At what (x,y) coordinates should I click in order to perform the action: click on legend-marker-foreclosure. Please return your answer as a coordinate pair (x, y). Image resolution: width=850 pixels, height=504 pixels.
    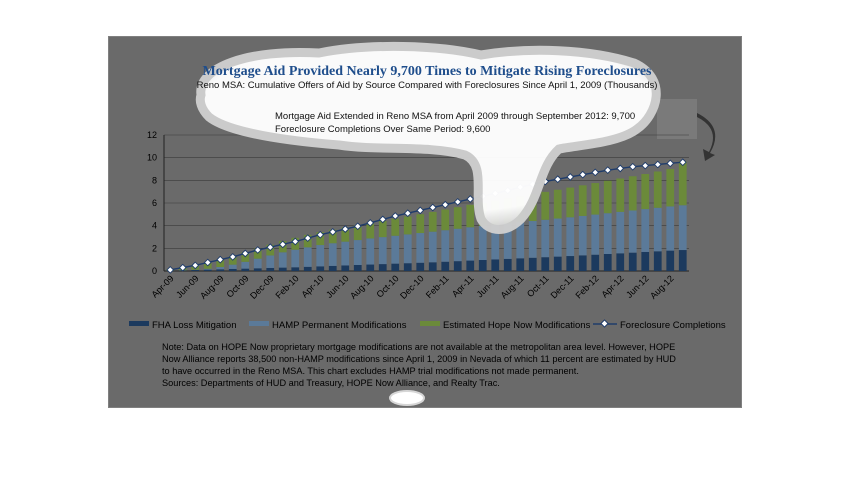
    Looking at the image, I should click on (604, 323).